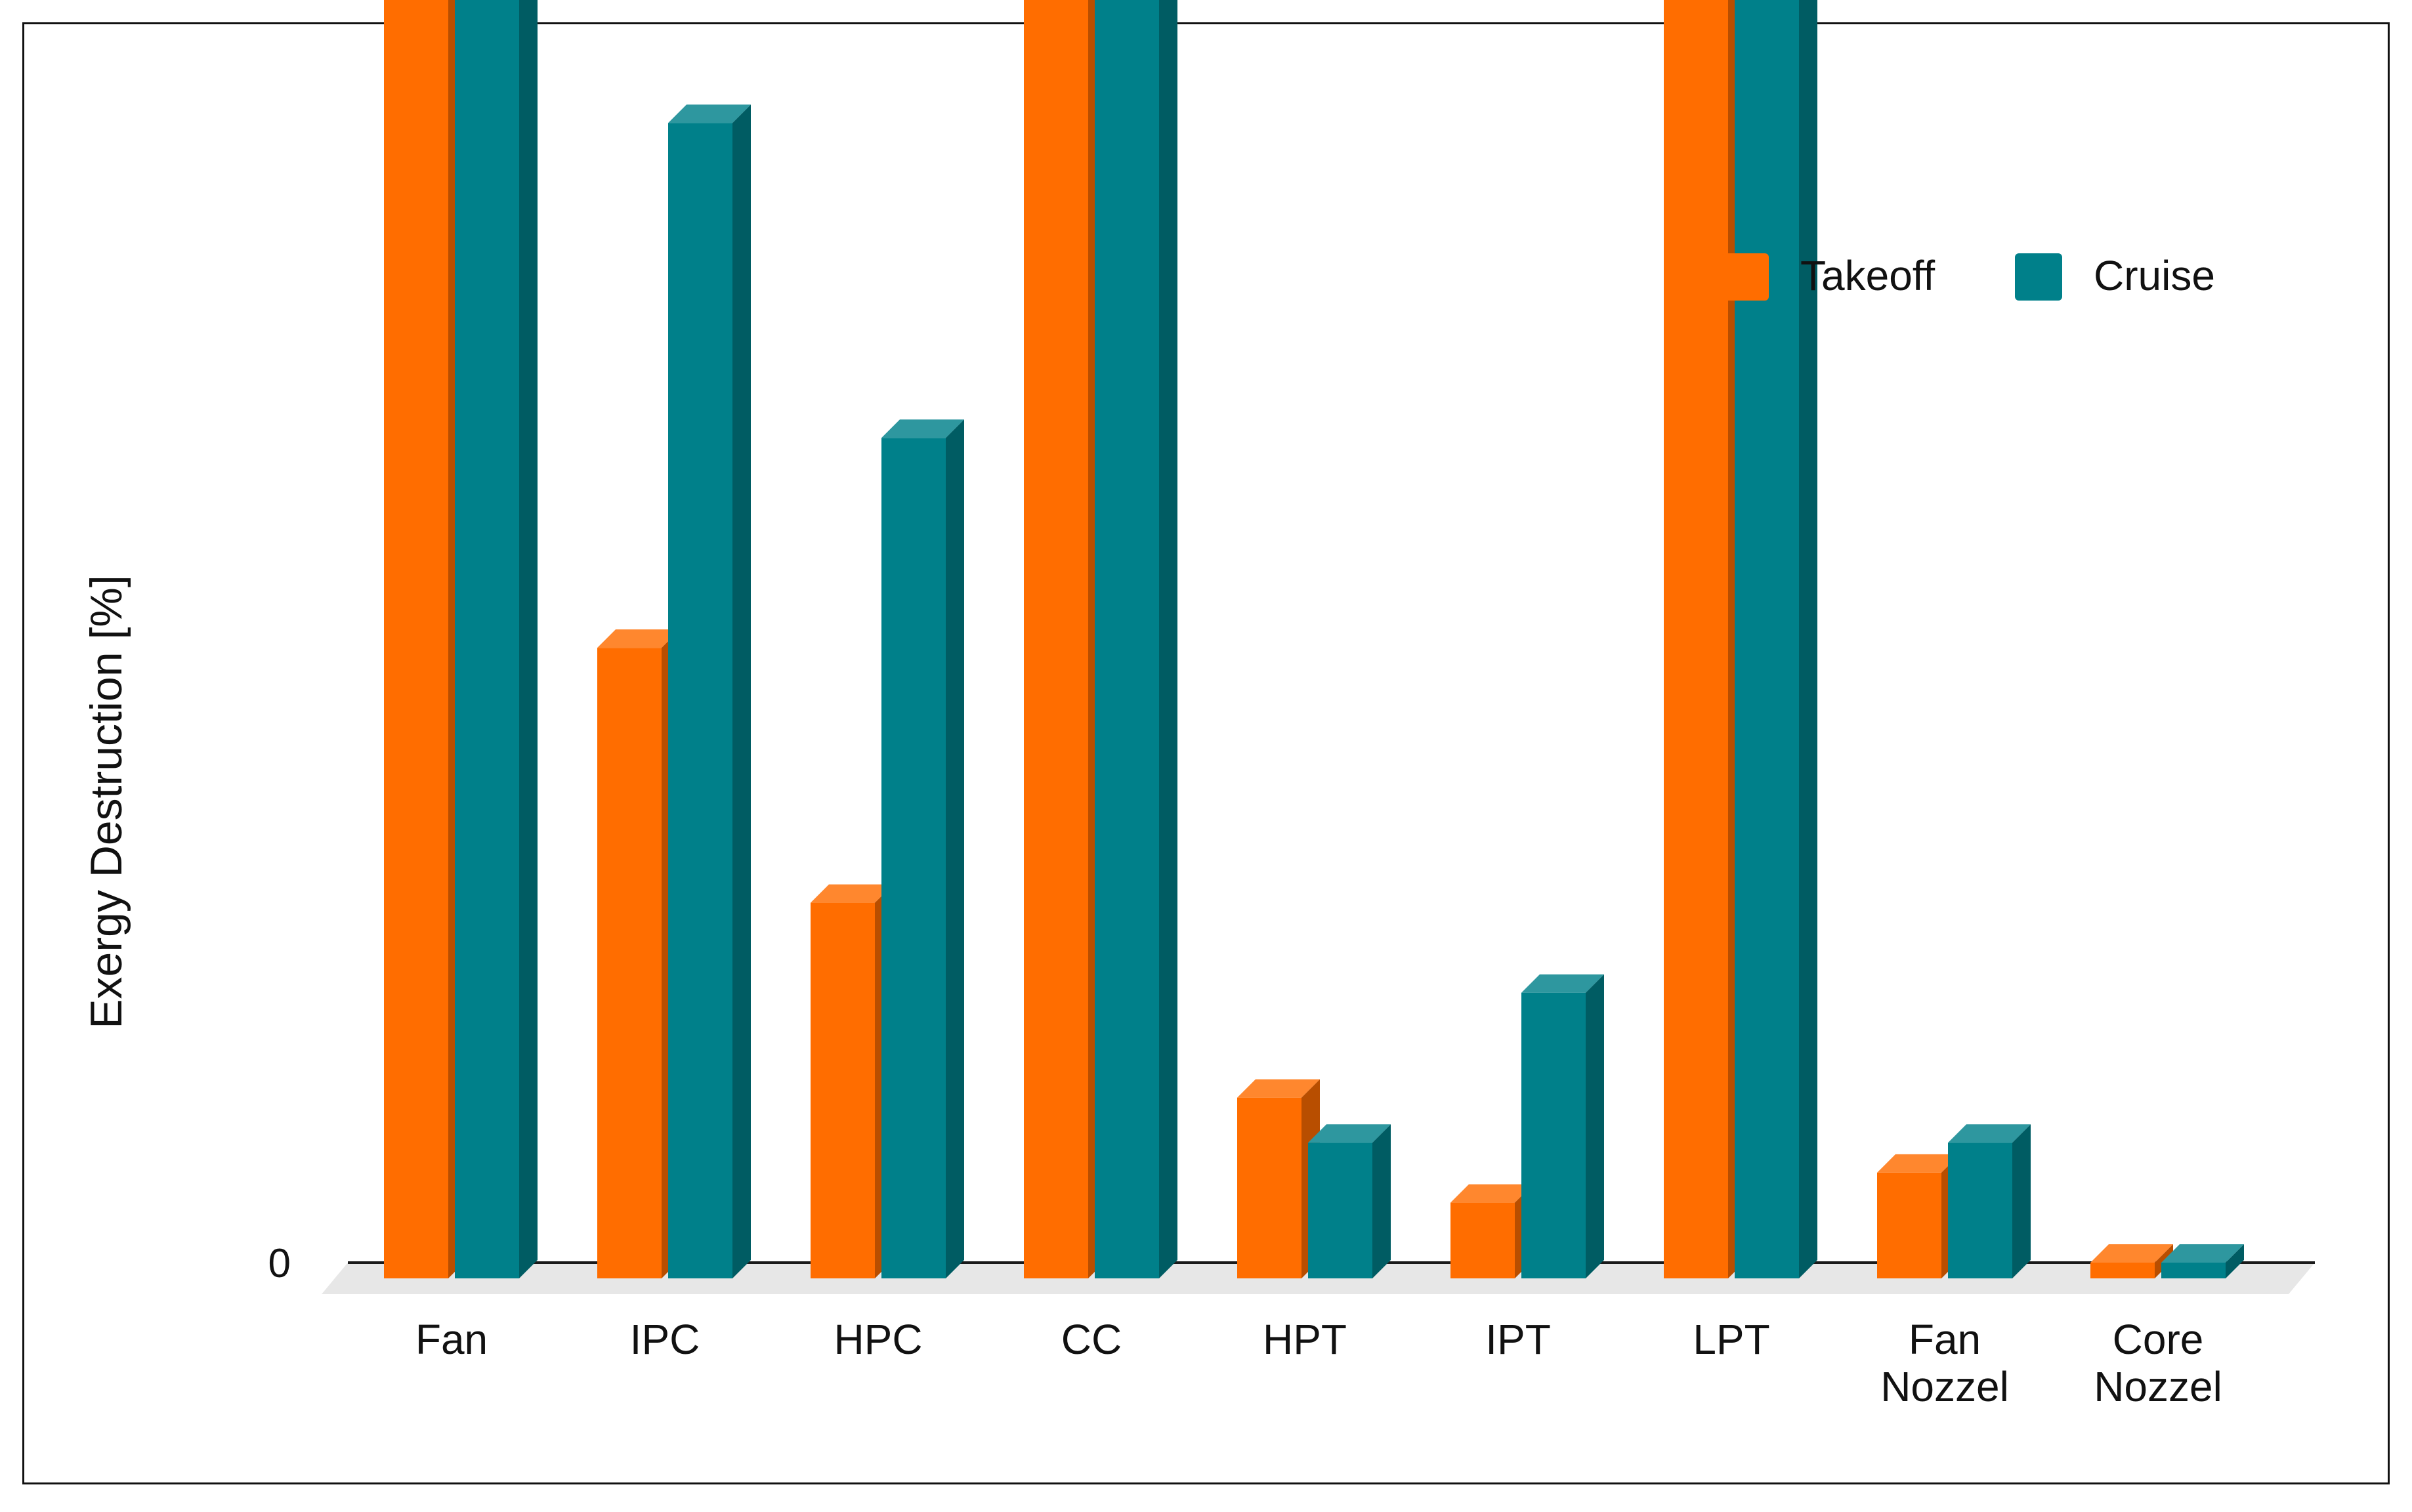 The height and width of the screenshot is (1512, 2412). What do you see at coordinates (1867, 275) in the screenshot?
I see `legend-label: Takeoff` at bounding box center [1867, 275].